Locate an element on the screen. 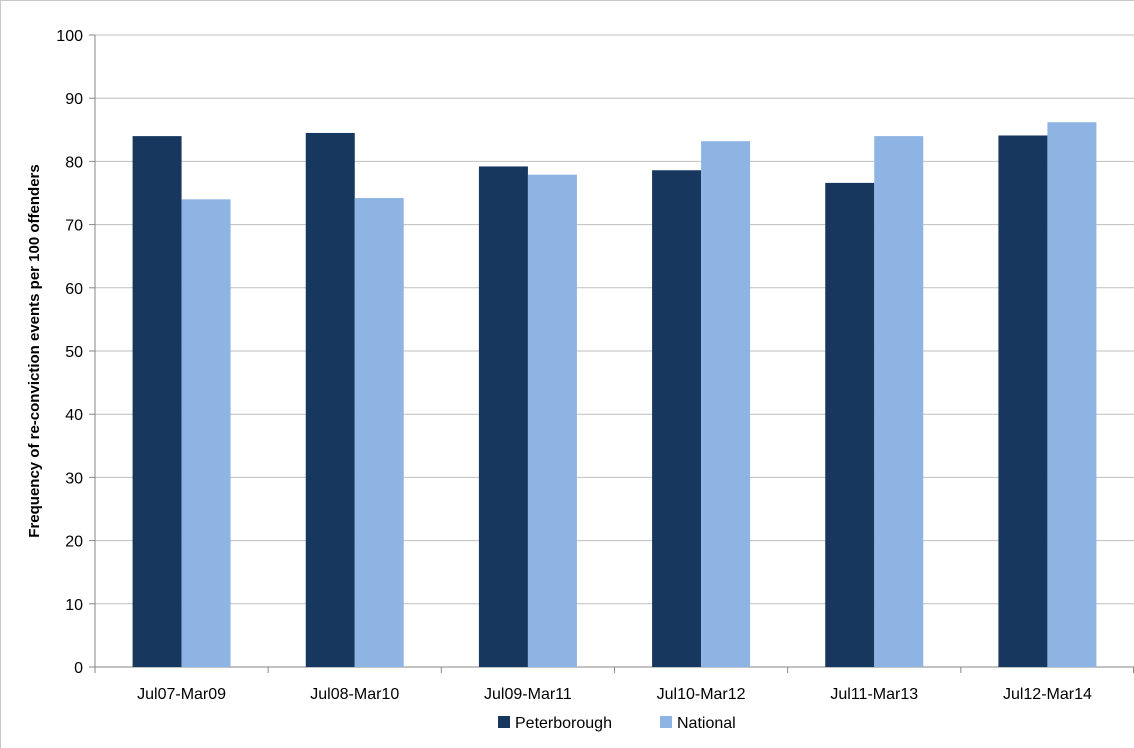  y-tick-label: 80 is located at coordinates (74, 162).